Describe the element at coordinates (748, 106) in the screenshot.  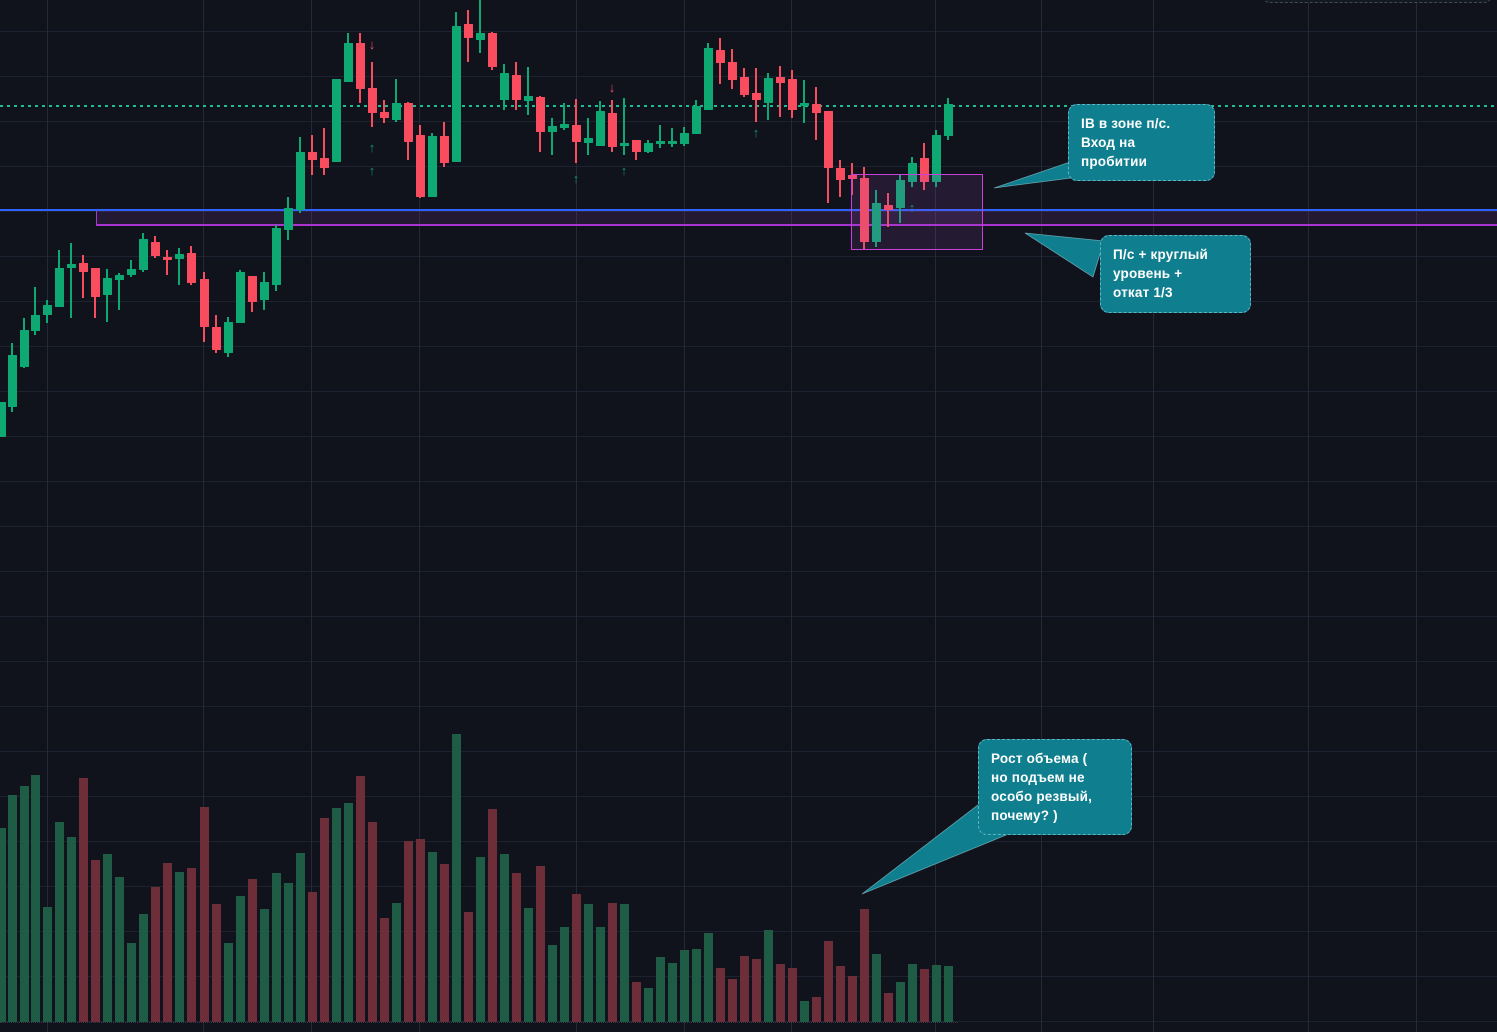
I see `dotted-level-line` at that location.